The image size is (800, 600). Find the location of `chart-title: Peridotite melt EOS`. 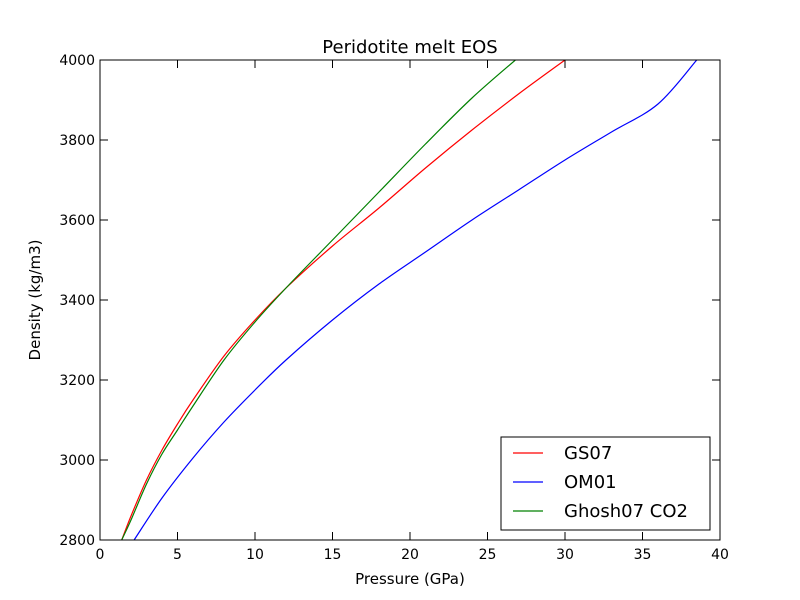

chart-title: Peridotite melt EOS is located at coordinates (409, 47).